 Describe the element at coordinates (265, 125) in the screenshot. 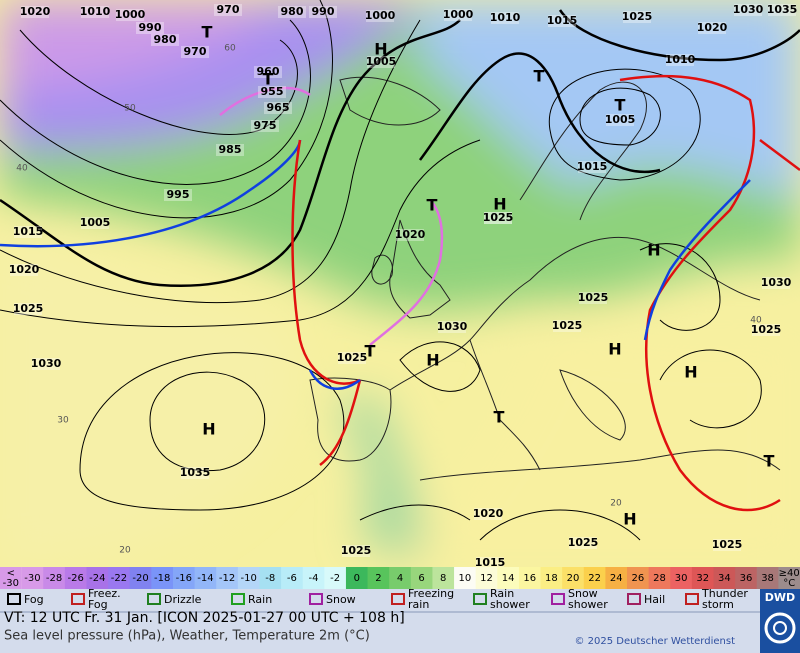

I see `pressure-label: 975` at that location.